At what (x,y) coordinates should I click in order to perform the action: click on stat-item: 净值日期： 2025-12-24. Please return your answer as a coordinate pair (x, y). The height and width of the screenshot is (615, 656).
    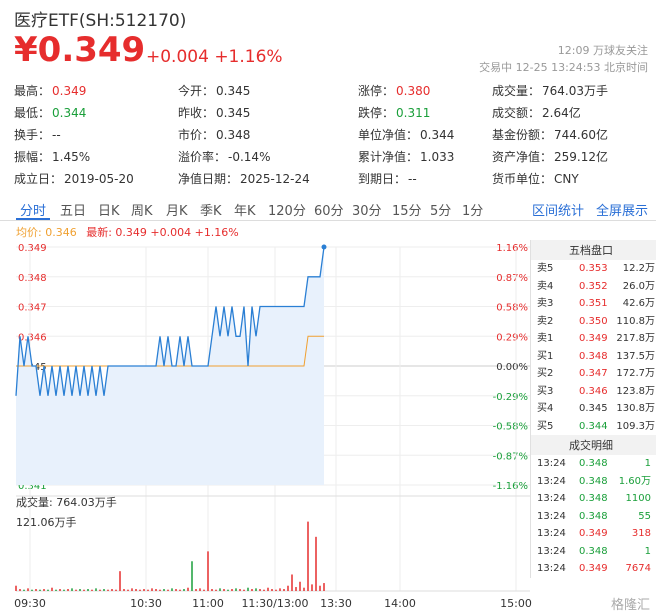
    Looking at the image, I should click on (244, 178).